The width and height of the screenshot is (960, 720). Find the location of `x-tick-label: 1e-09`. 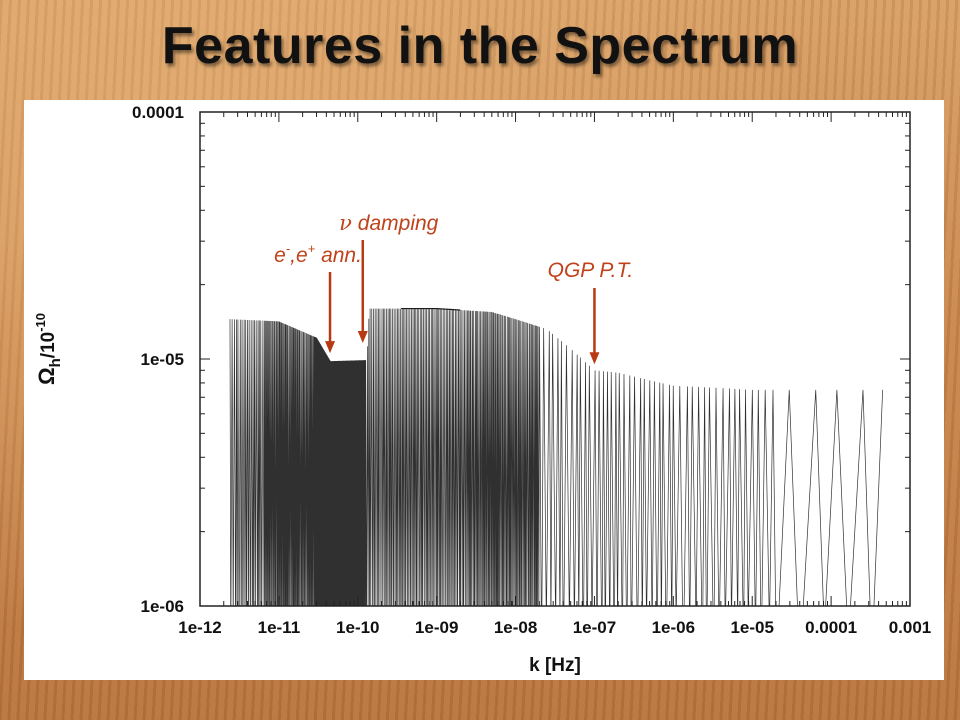

x-tick-label: 1e-09 is located at coordinates (436, 627).